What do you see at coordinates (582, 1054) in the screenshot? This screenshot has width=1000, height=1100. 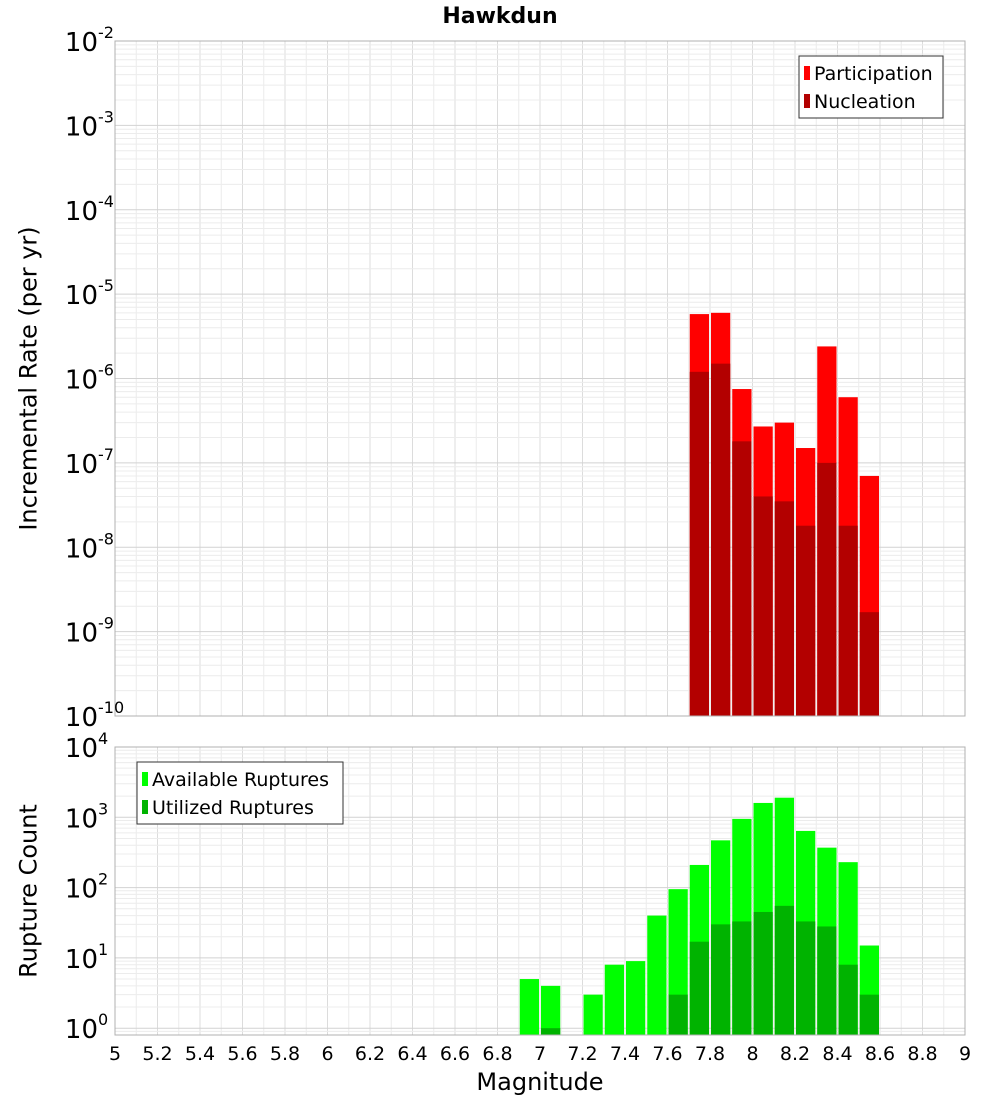 I see `x-tick-label: 7.2` at bounding box center [582, 1054].